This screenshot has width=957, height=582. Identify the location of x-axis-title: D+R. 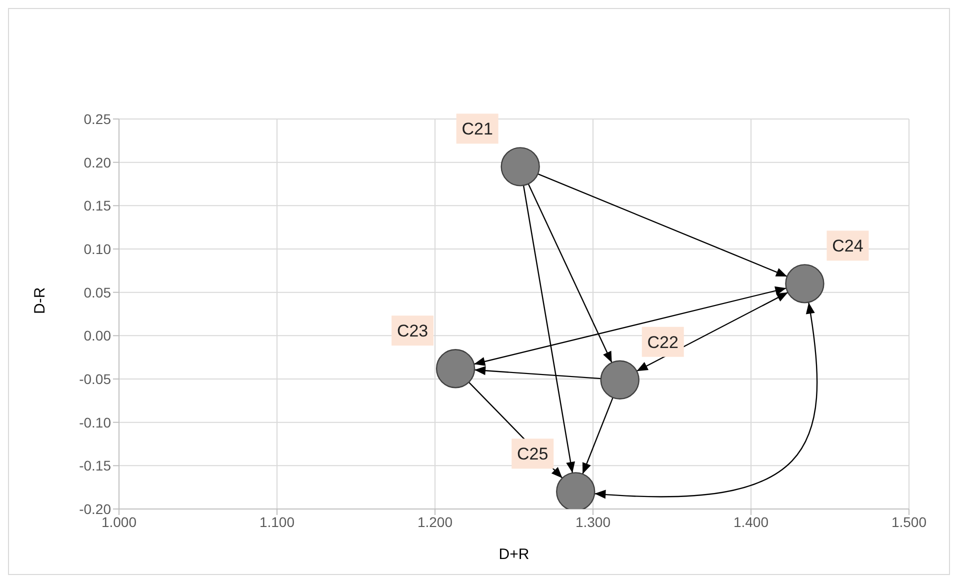
(514, 554).